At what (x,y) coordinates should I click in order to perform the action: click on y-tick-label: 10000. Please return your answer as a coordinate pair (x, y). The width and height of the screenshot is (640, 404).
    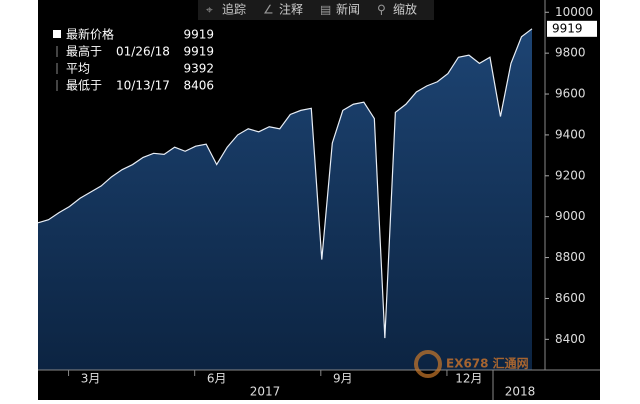
    Looking at the image, I should click on (574, 12).